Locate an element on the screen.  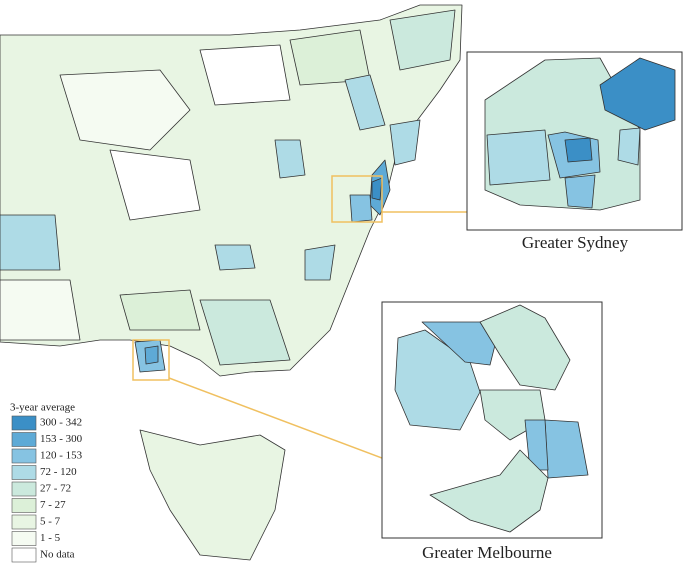
legend-label: 5 - 7 is located at coordinates (50, 522).